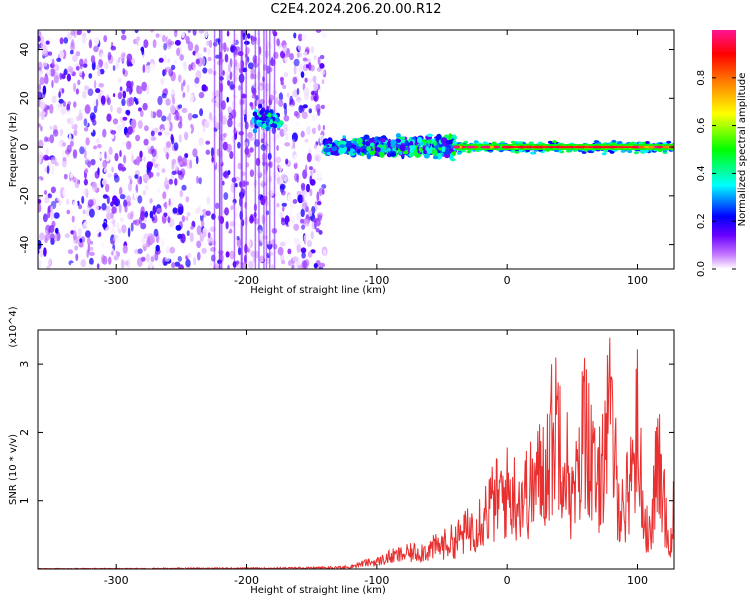 This screenshot has height=600, width=750. What do you see at coordinates (318, 290) in the screenshot?
I see `x-axis-label: Height of straight line (km)` at bounding box center [318, 290].